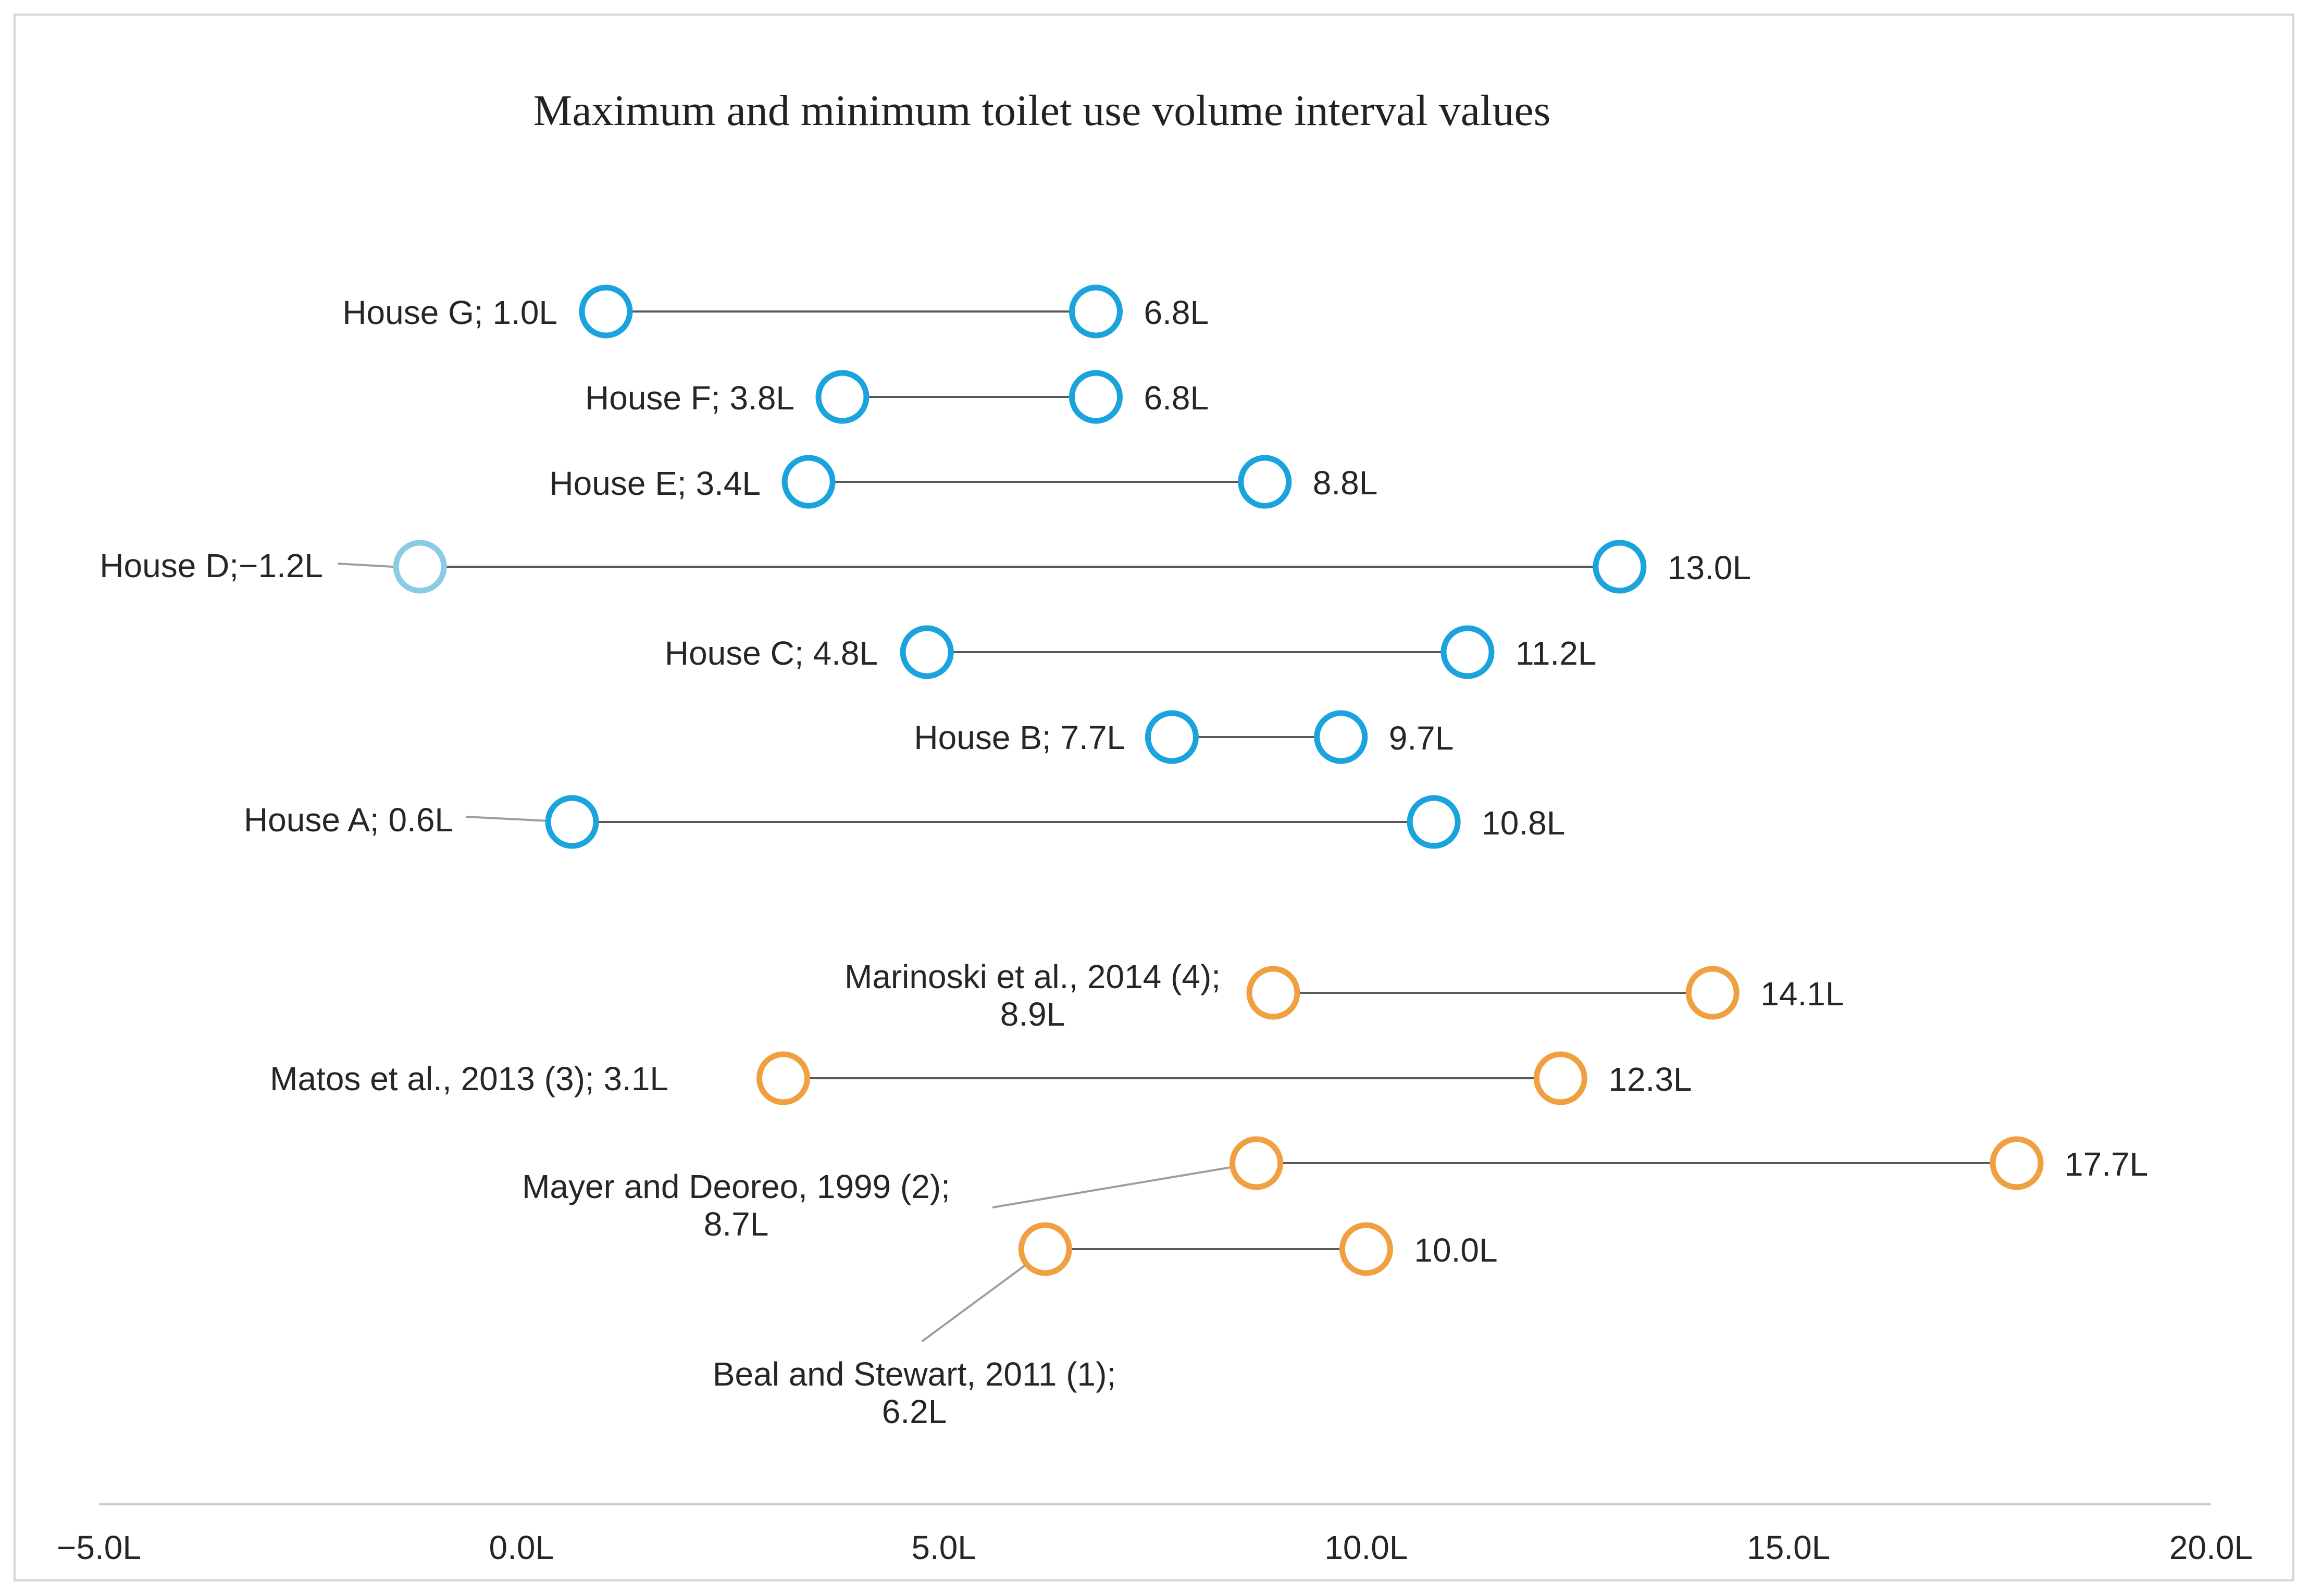  I want to click on min-value-label: House F; 3.8L, so click(689, 398).